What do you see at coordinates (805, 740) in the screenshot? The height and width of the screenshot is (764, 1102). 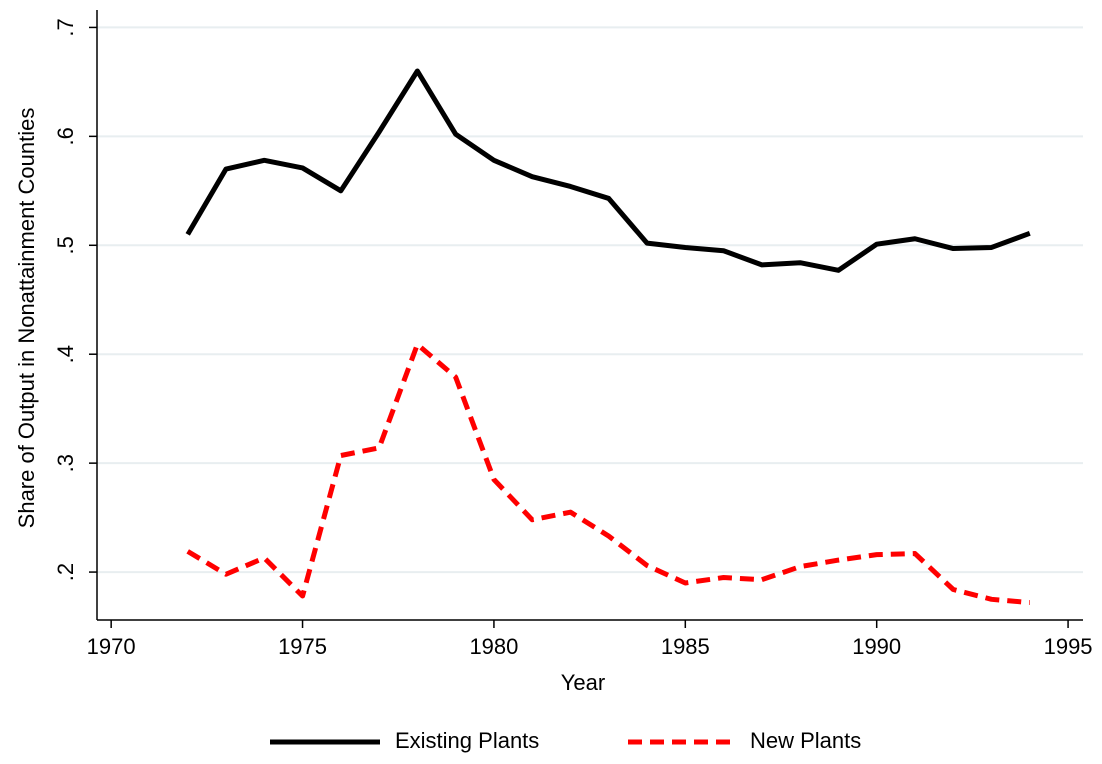 I see `legend-label: New Plants` at bounding box center [805, 740].